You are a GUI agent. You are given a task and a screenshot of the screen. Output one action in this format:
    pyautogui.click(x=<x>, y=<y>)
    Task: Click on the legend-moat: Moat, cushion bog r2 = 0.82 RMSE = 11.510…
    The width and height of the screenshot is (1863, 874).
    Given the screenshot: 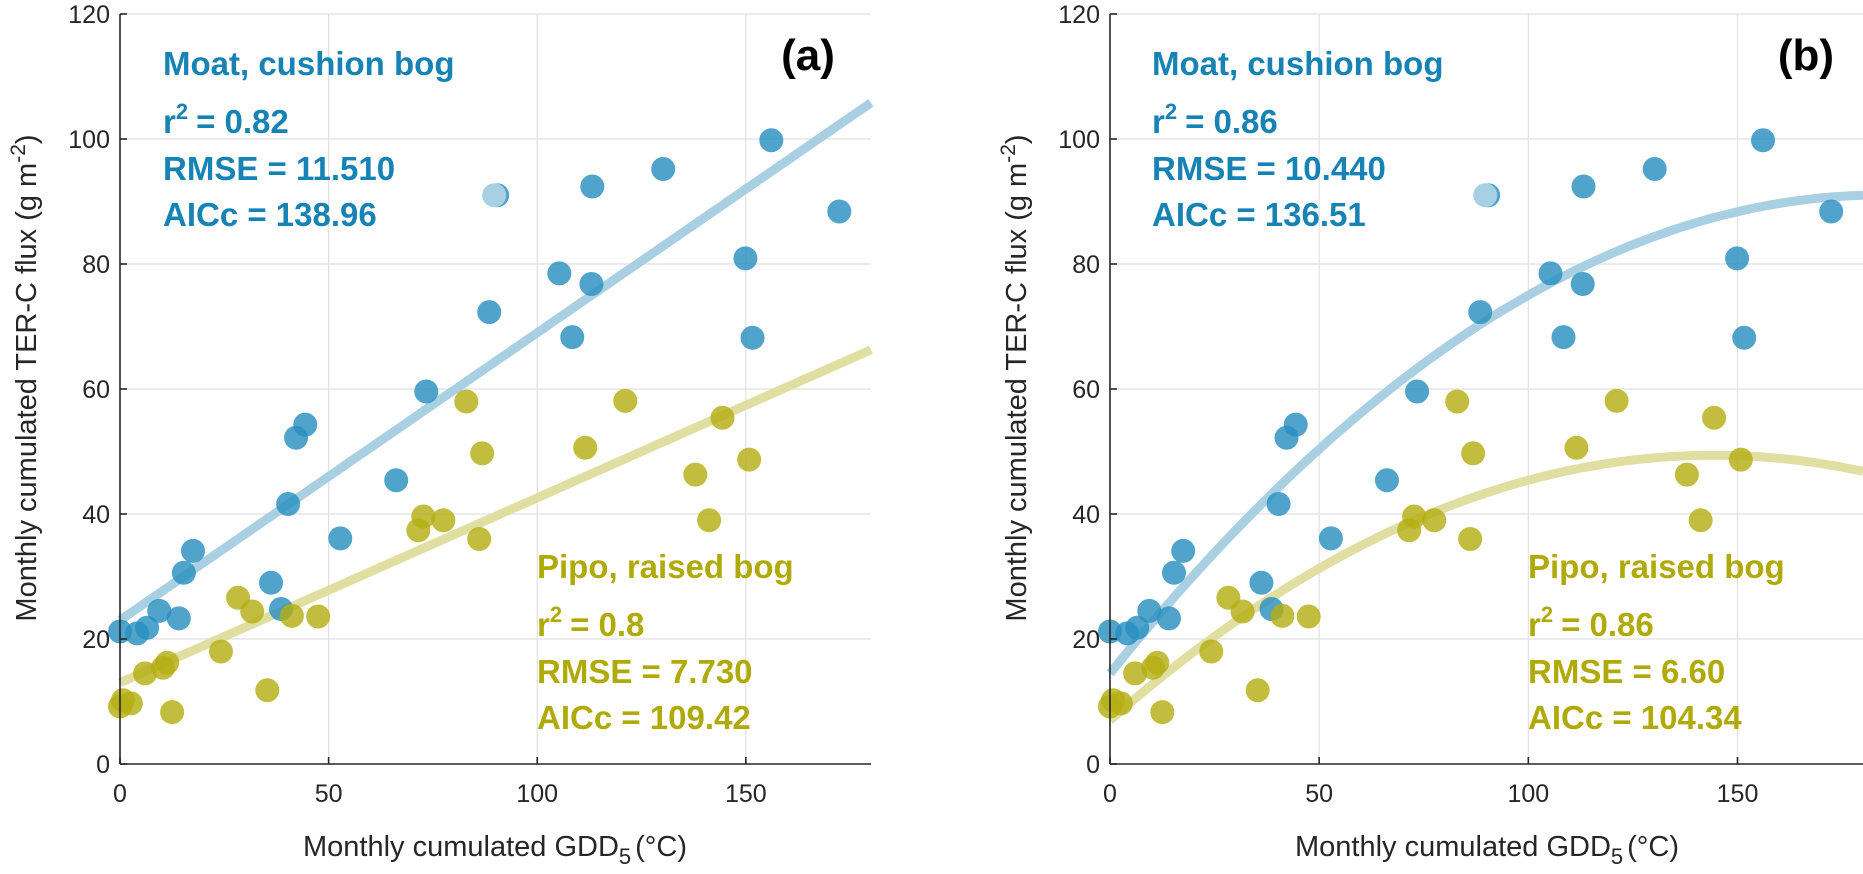 What is the action you would take?
    pyautogui.click(x=308, y=139)
    